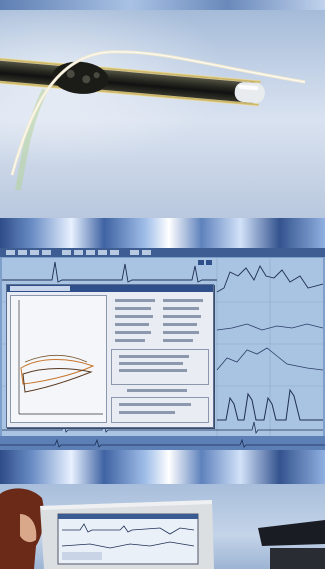 The image size is (325, 569). Describe the element at coordinates (132, 81) in the screenshot. I see `catheter-tube` at that location.